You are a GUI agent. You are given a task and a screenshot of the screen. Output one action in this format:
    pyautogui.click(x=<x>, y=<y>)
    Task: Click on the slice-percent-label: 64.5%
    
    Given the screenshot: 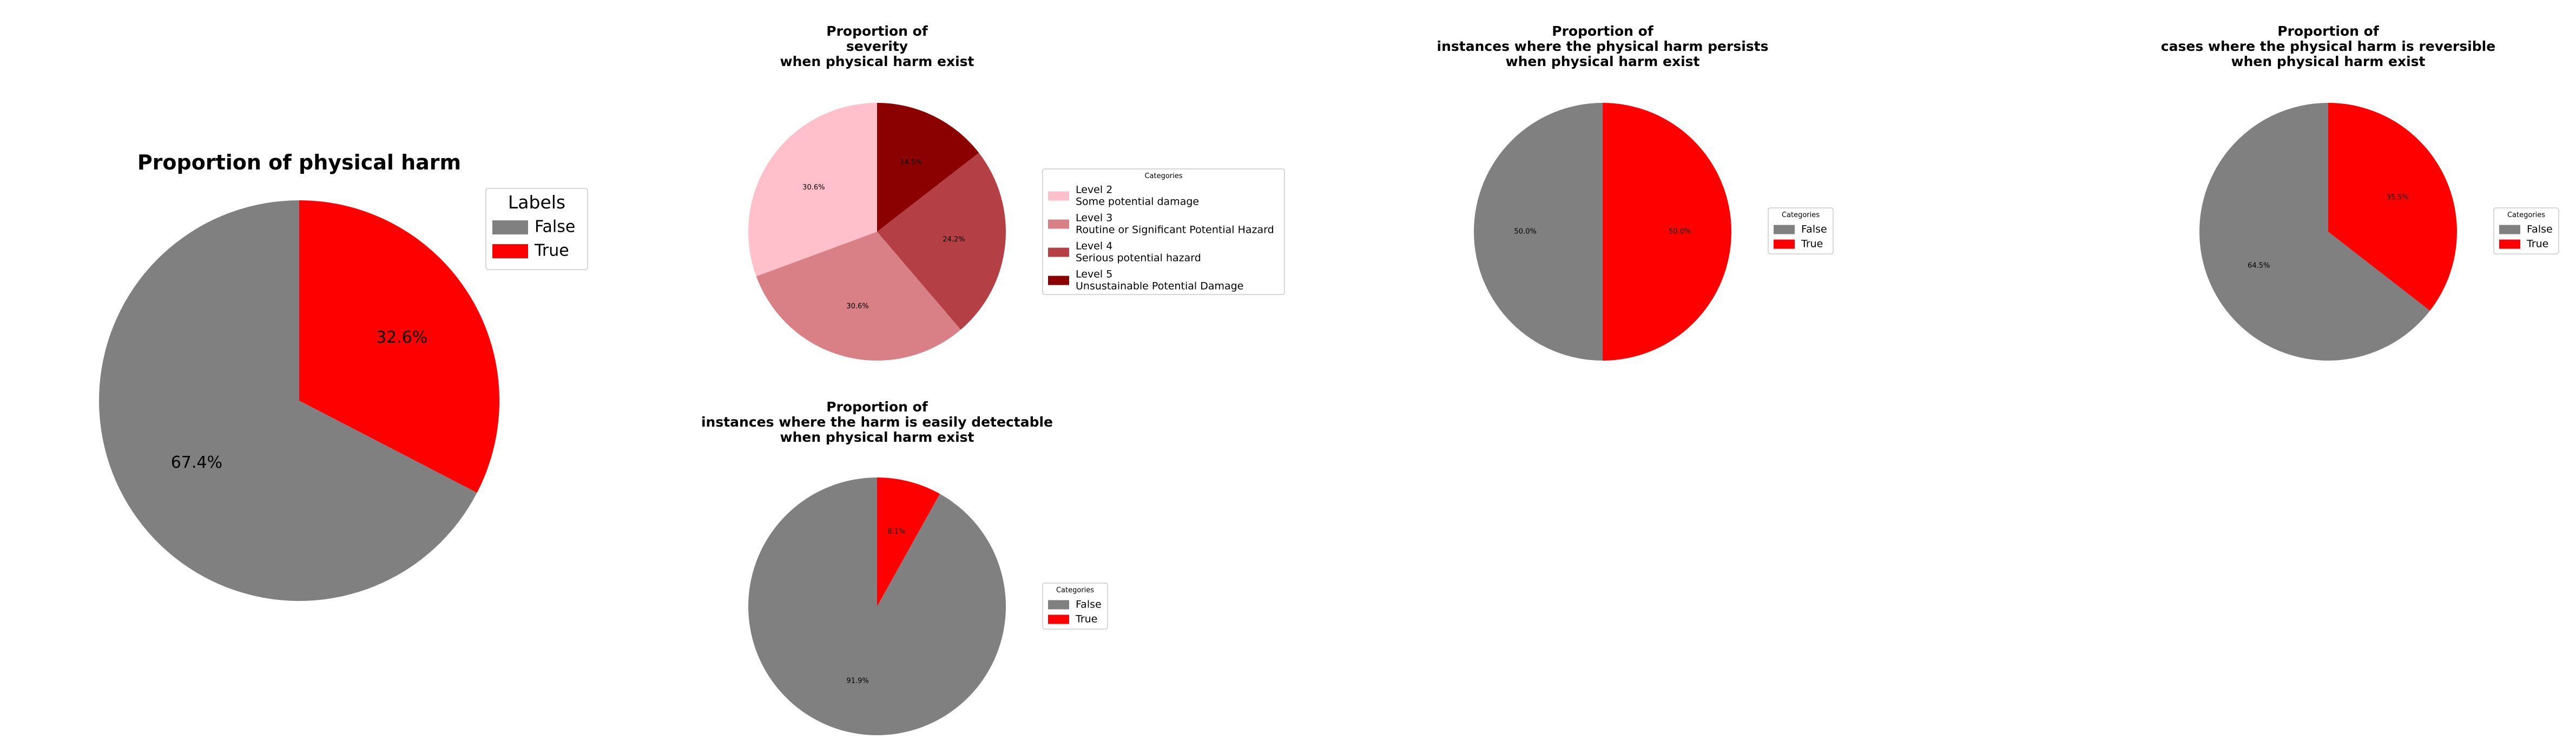 What is the action you would take?
    pyautogui.click(x=2259, y=265)
    